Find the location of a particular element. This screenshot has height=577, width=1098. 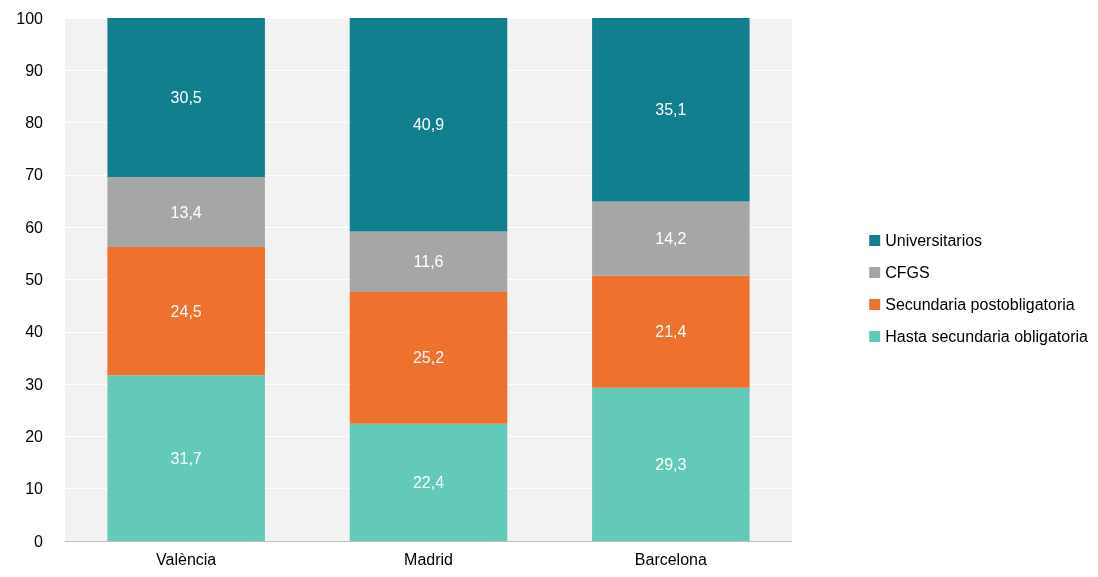

legend-label: Secundaria postobligatoria is located at coordinates (980, 304).